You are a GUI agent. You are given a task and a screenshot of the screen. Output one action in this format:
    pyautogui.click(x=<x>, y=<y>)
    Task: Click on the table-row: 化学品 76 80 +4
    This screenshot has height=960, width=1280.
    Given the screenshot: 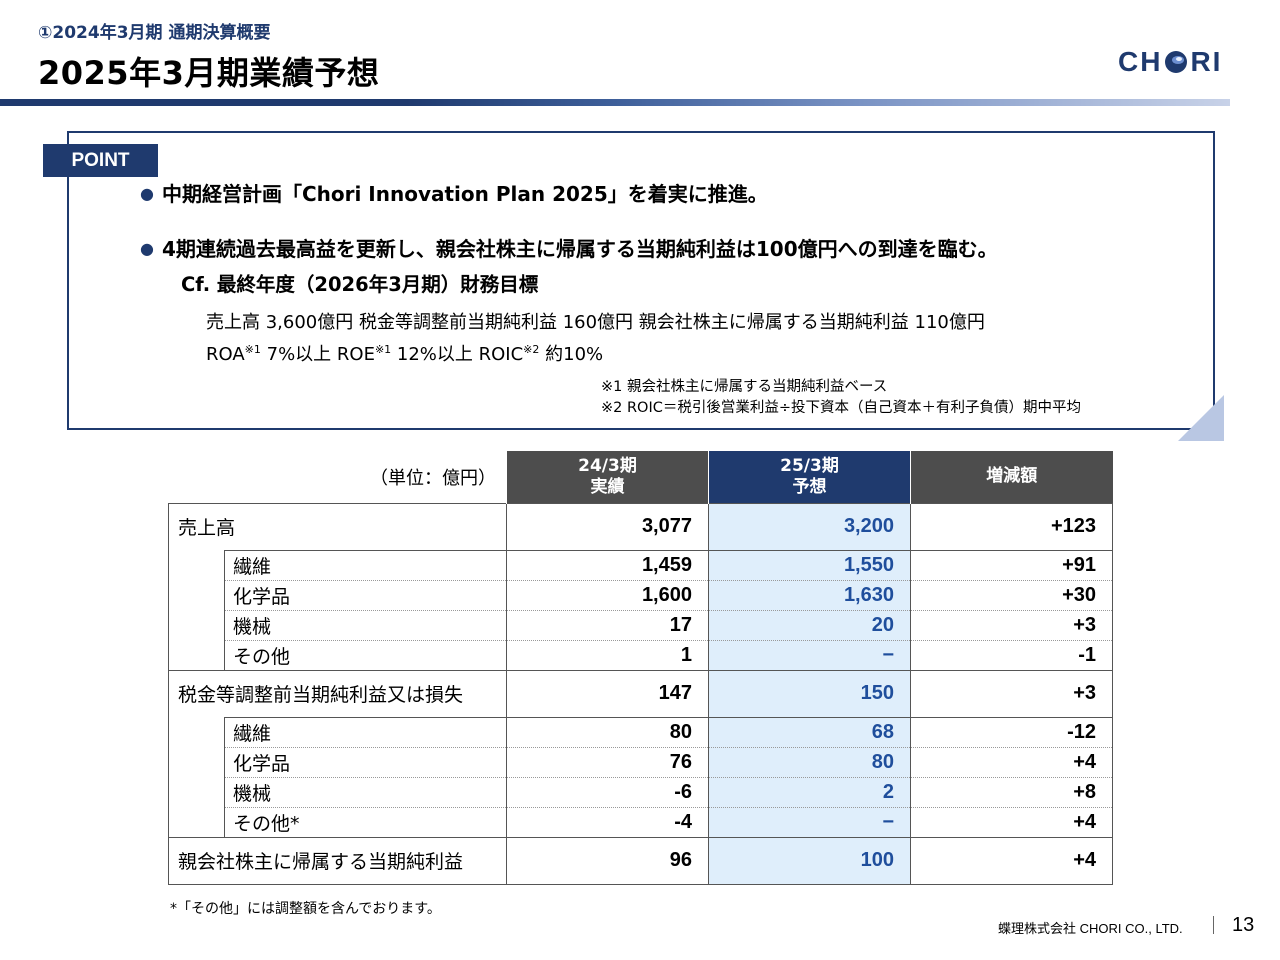 What is the action you would take?
    pyautogui.click(x=640, y=761)
    